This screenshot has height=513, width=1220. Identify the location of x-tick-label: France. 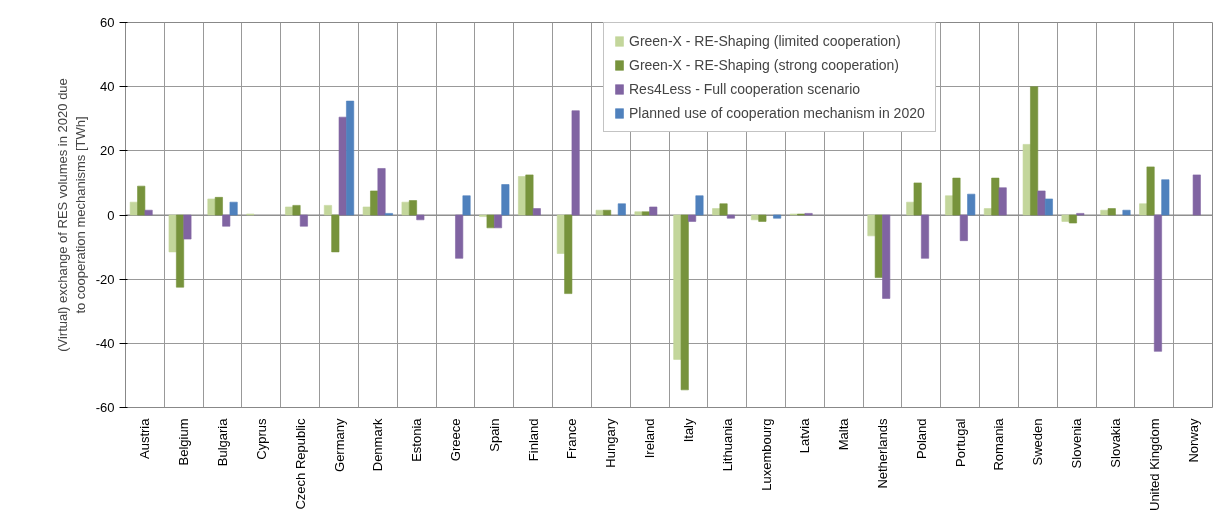
(572, 438).